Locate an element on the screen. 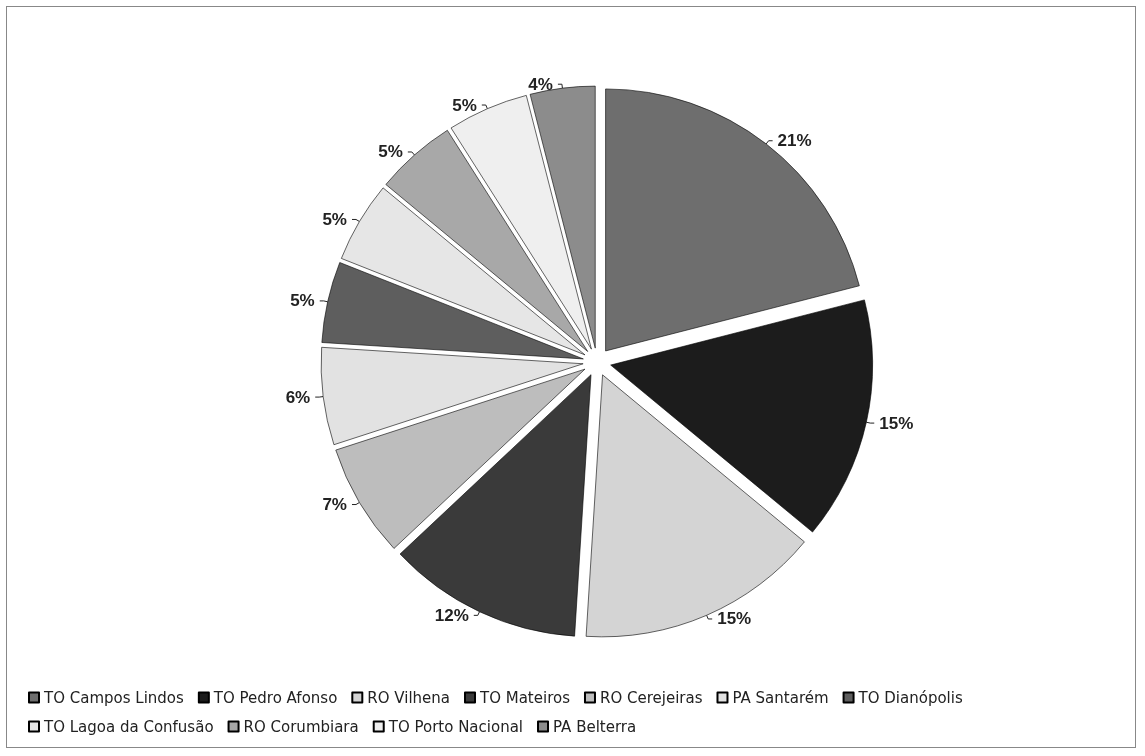 The width and height of the screenshot is (1145, 756). legend-label: RO Vilhena is located at coordinates (409, 697).